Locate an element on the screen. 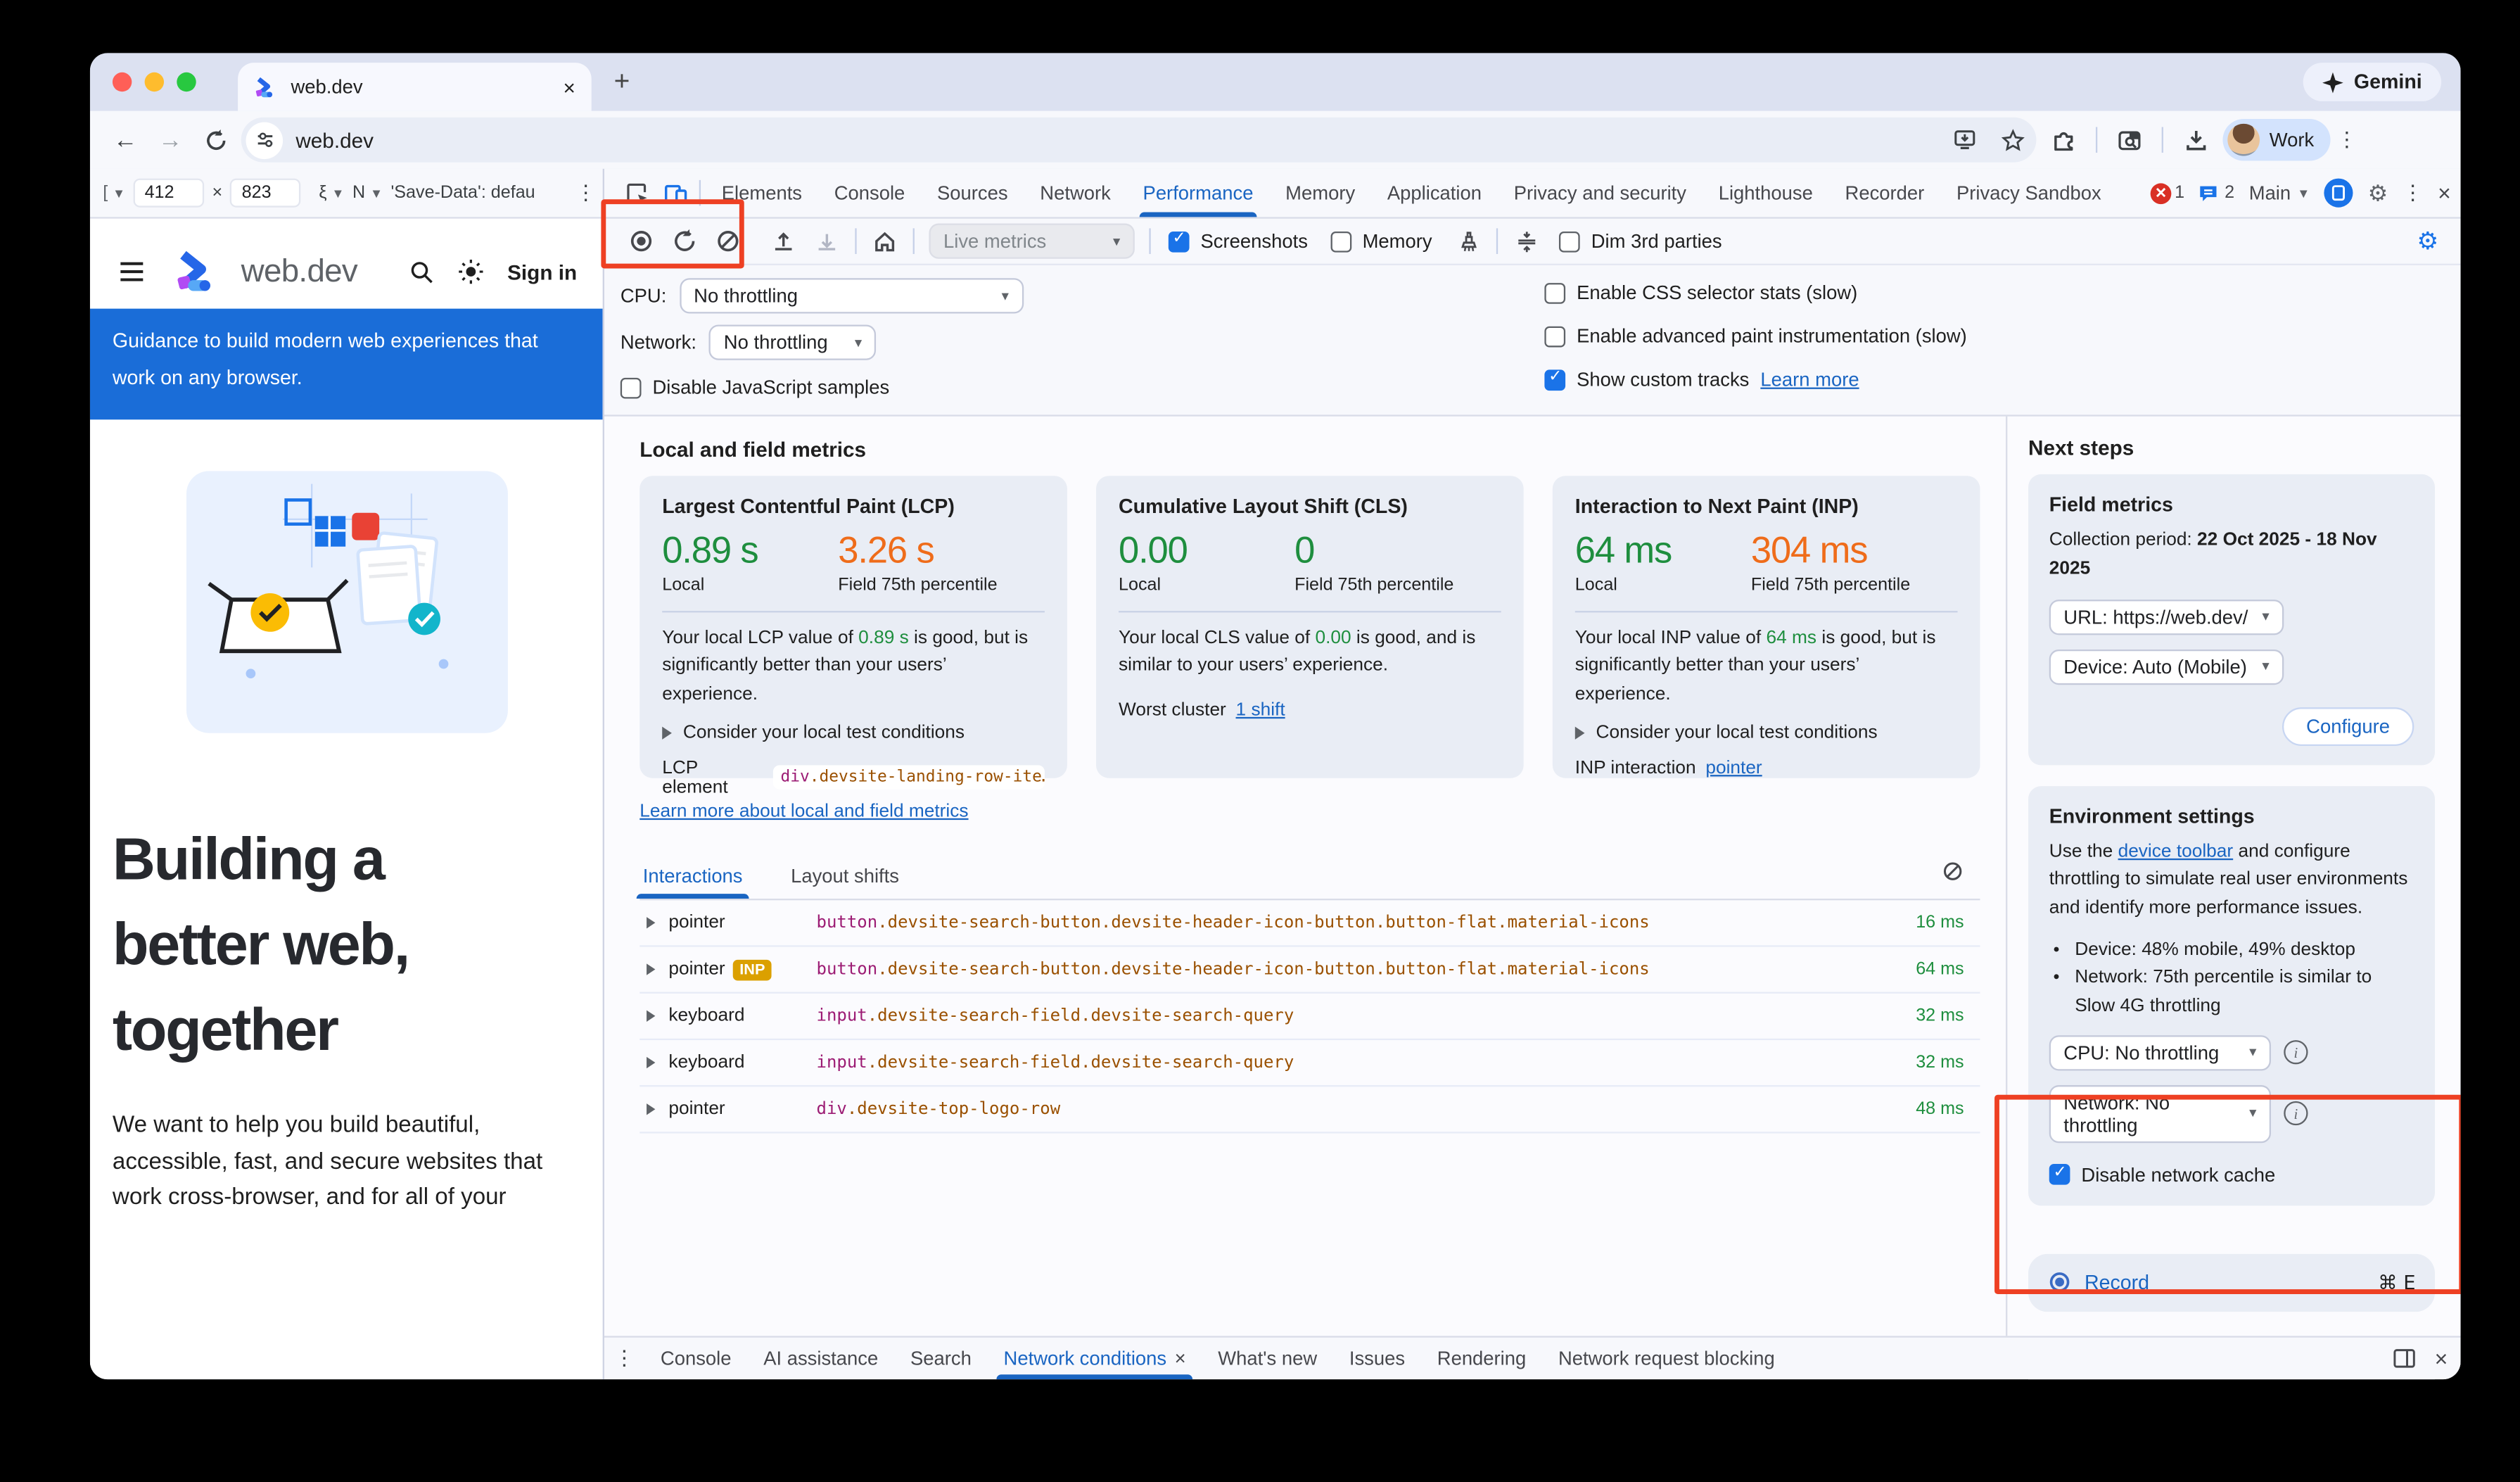 The image size is (2520, 1482). record-icon is located at coordinates (641, 241).